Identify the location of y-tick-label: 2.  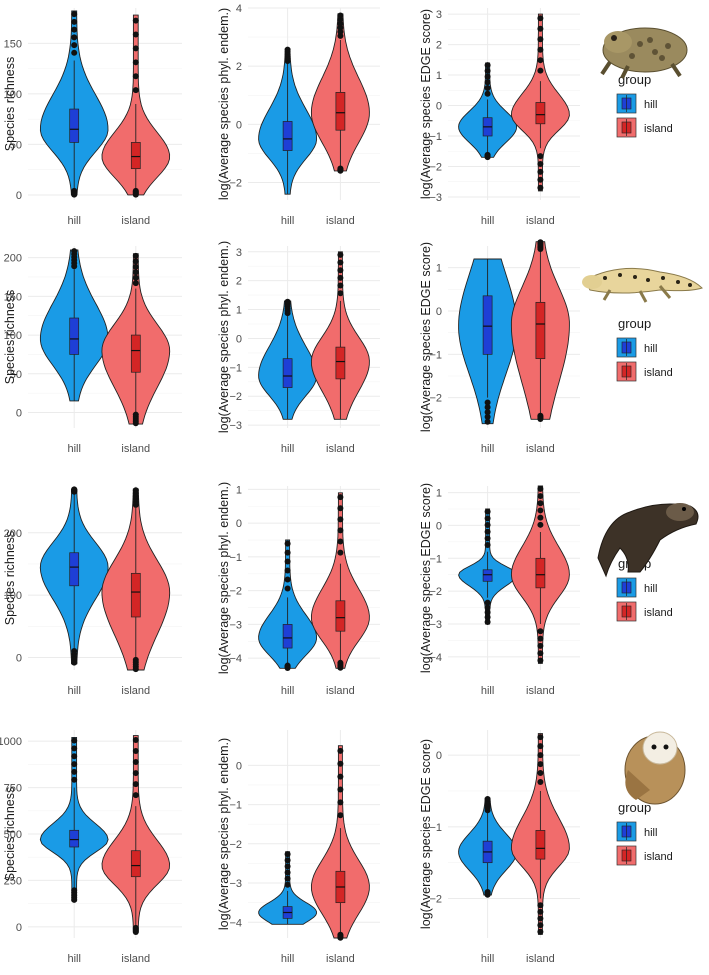
(239, 67).